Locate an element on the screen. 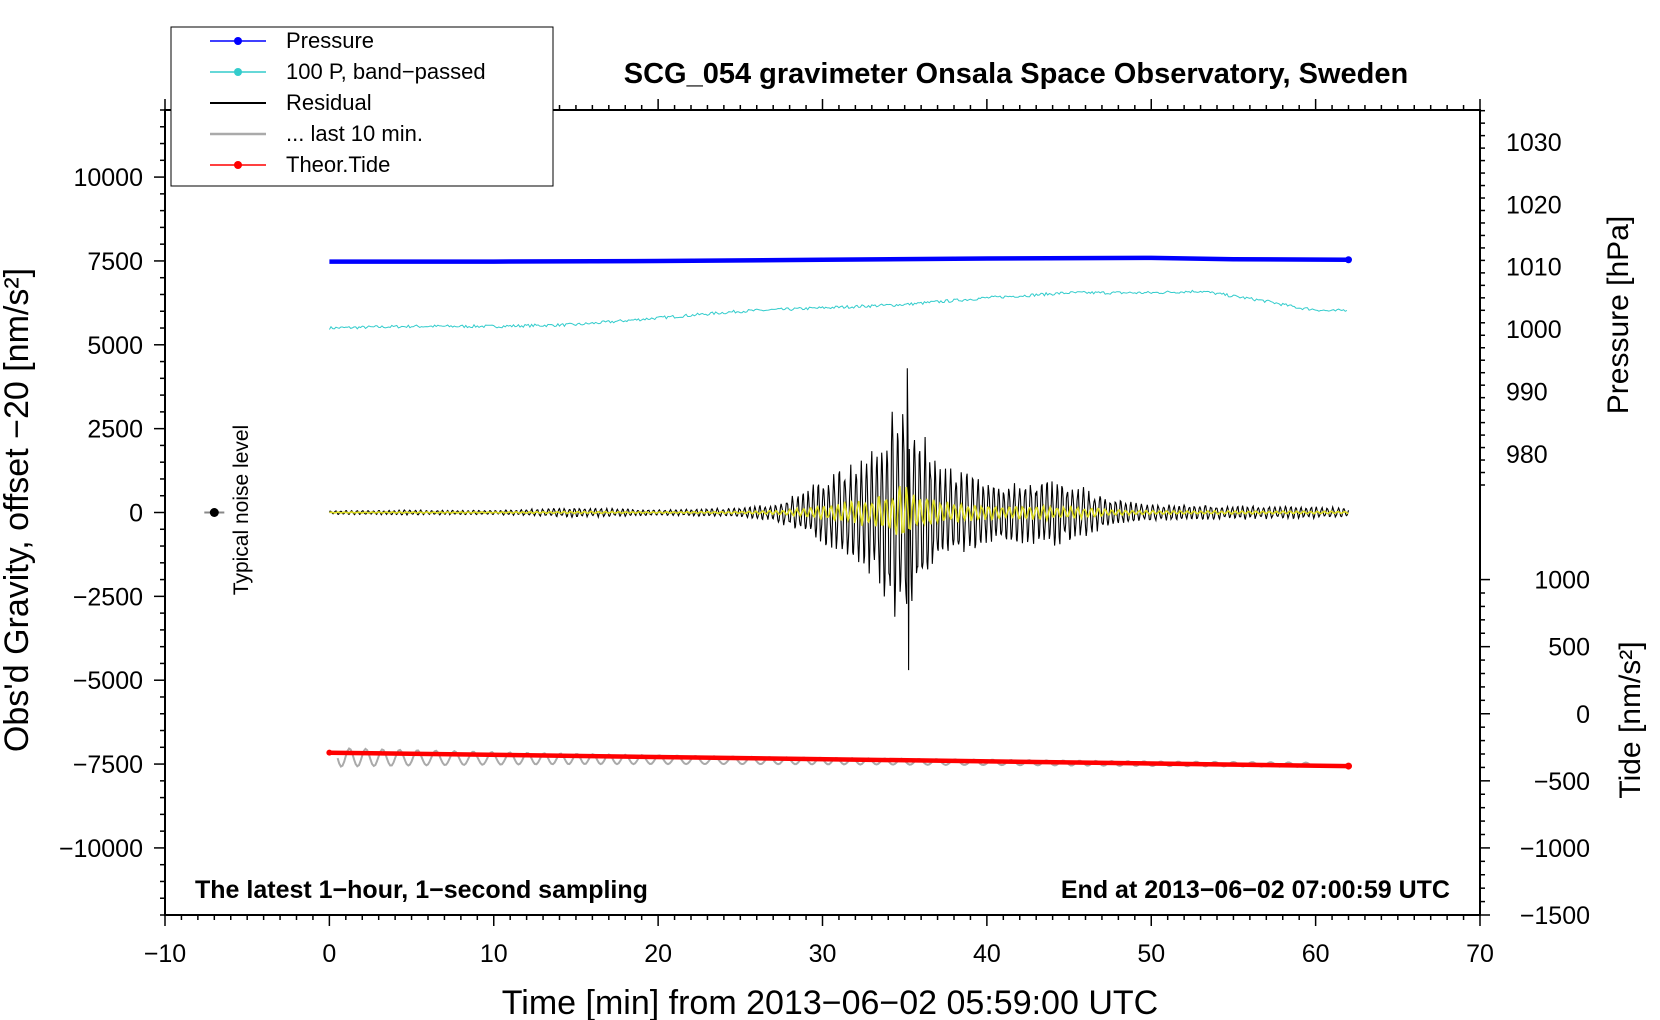 This screenshot has height=1020, width=1660. series-last10min-line is located at coordinates (825, 757).